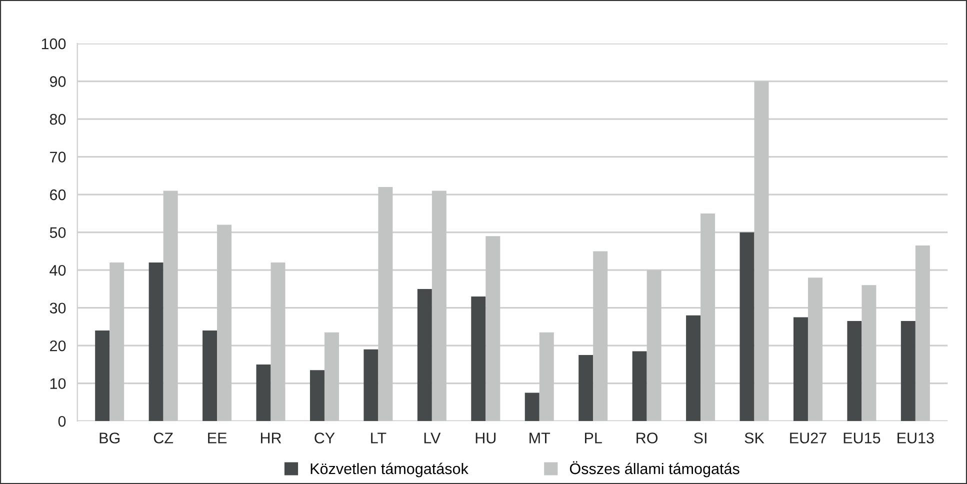 The image size is (967, 484). What do you see at coordinates (58, 81) in the screenshot?
I see `y-tick-label: 90` at bounding box center [58, 81].